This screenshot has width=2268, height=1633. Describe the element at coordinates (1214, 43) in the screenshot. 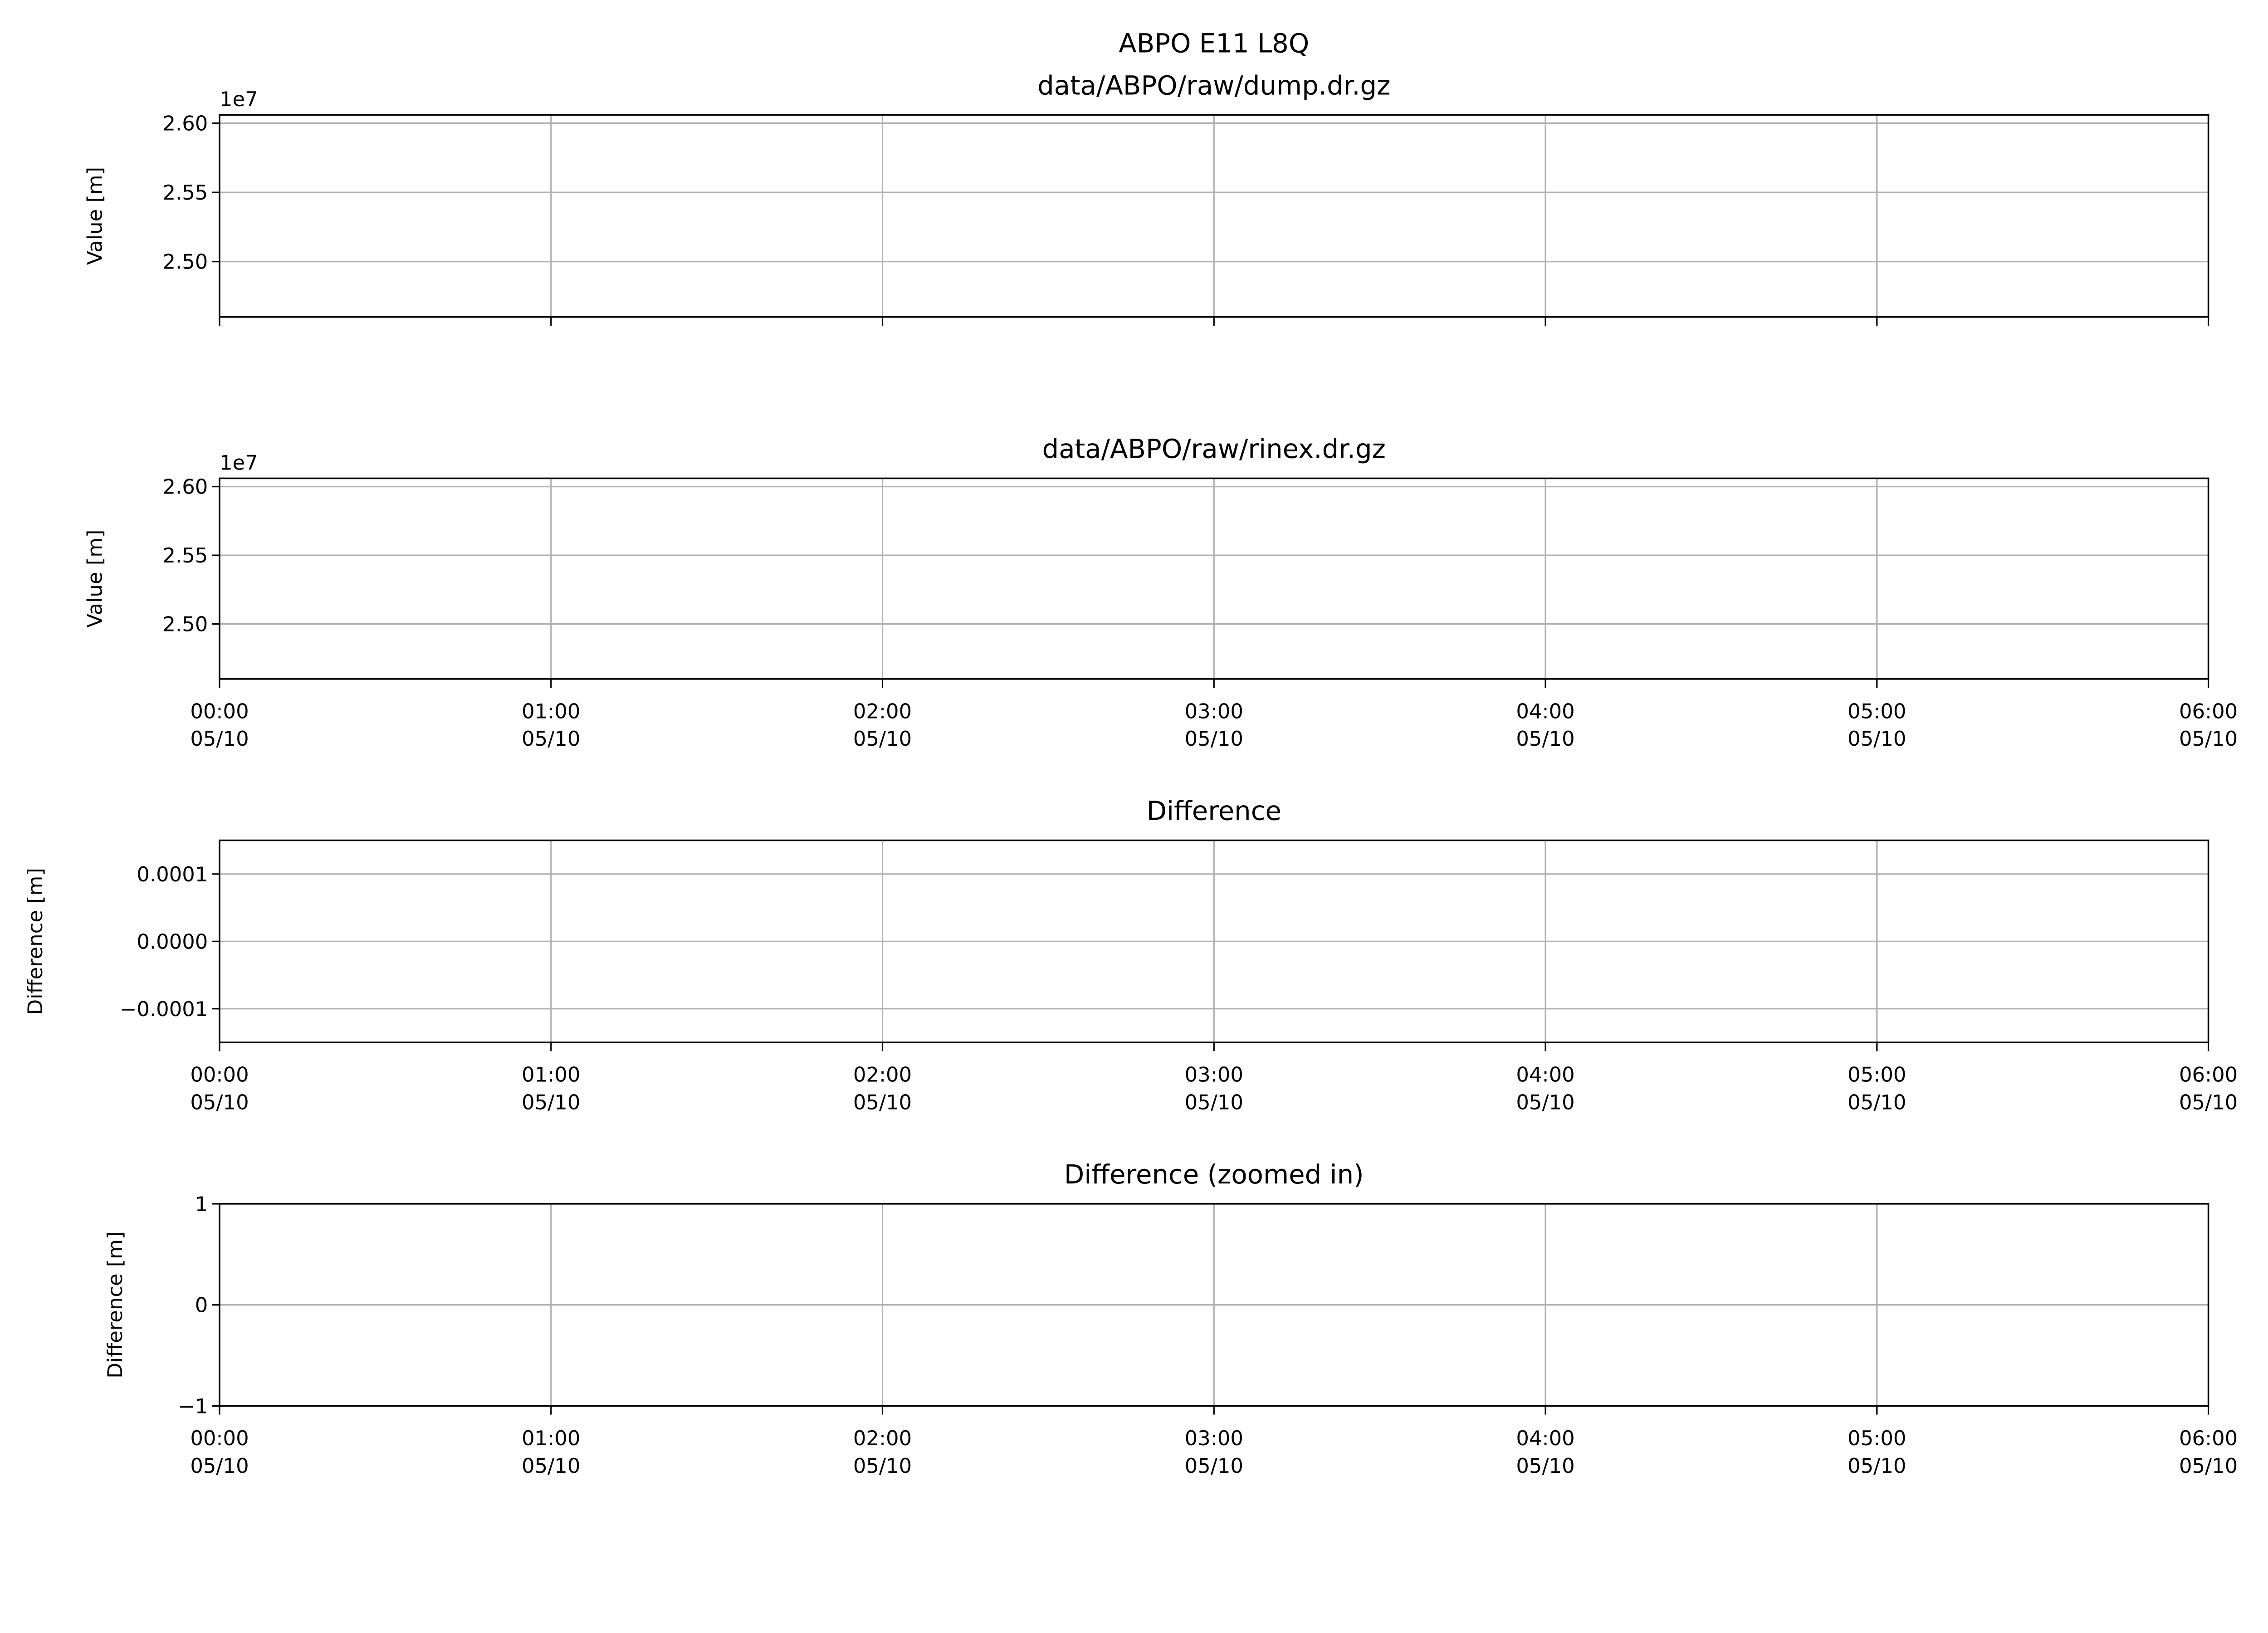

I see `figure-suptitle: ABPO E11 L8Q` at that location.